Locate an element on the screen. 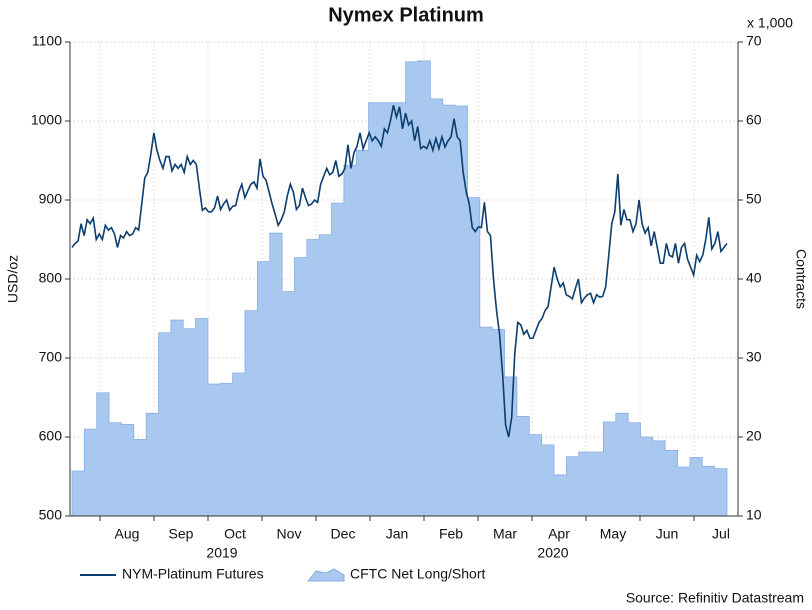  x-tick-label: Apr is located at coordinates (559, 534).